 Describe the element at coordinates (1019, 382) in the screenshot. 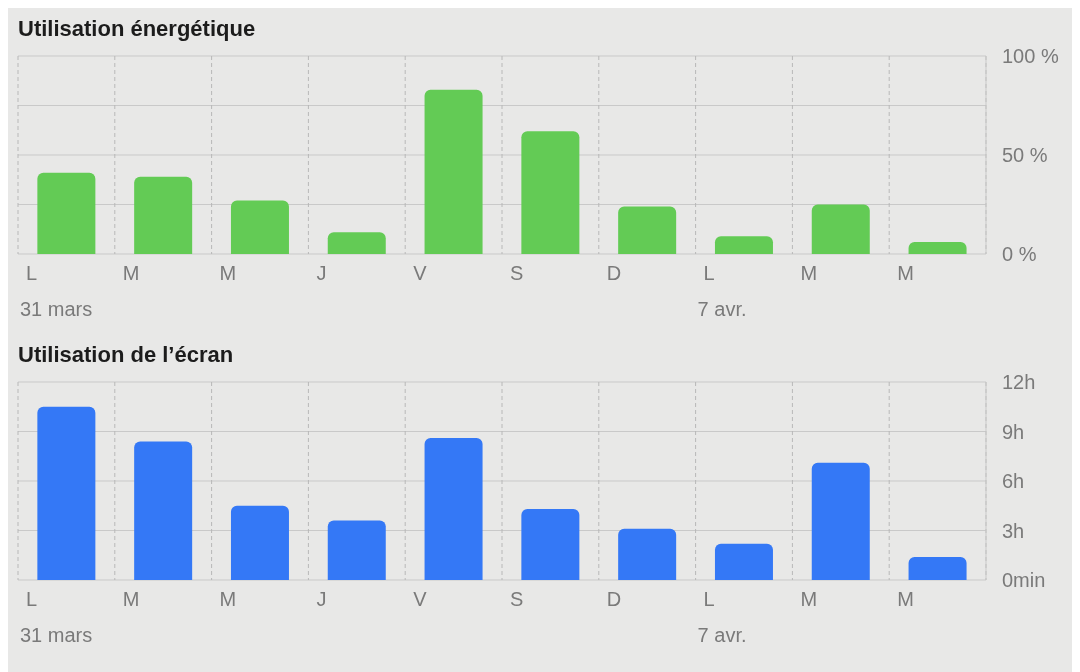

I see `y-tick-label: 12h` at that location.